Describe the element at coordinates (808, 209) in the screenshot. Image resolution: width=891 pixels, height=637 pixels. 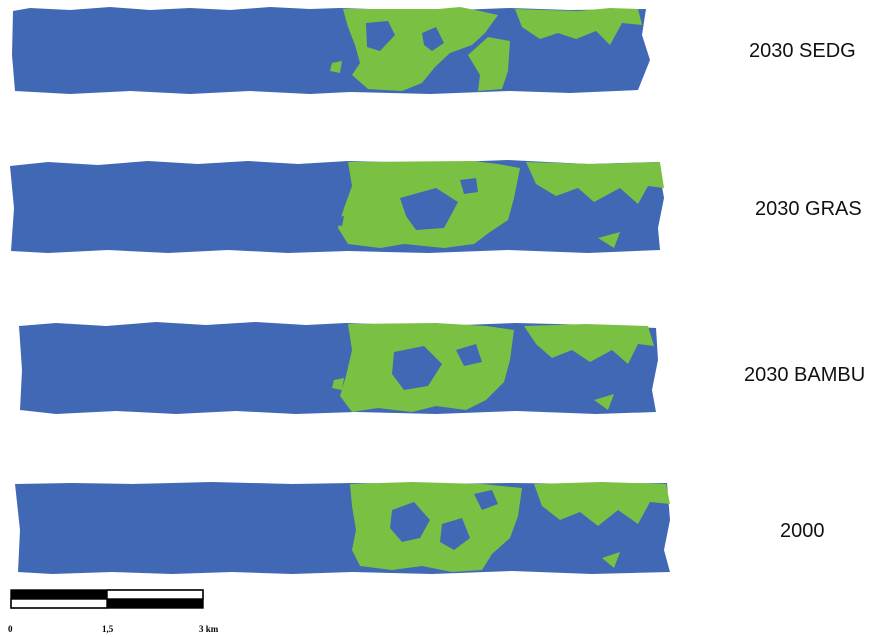
I see `map-label-2030-gras: 2030 GRAS` at that location.